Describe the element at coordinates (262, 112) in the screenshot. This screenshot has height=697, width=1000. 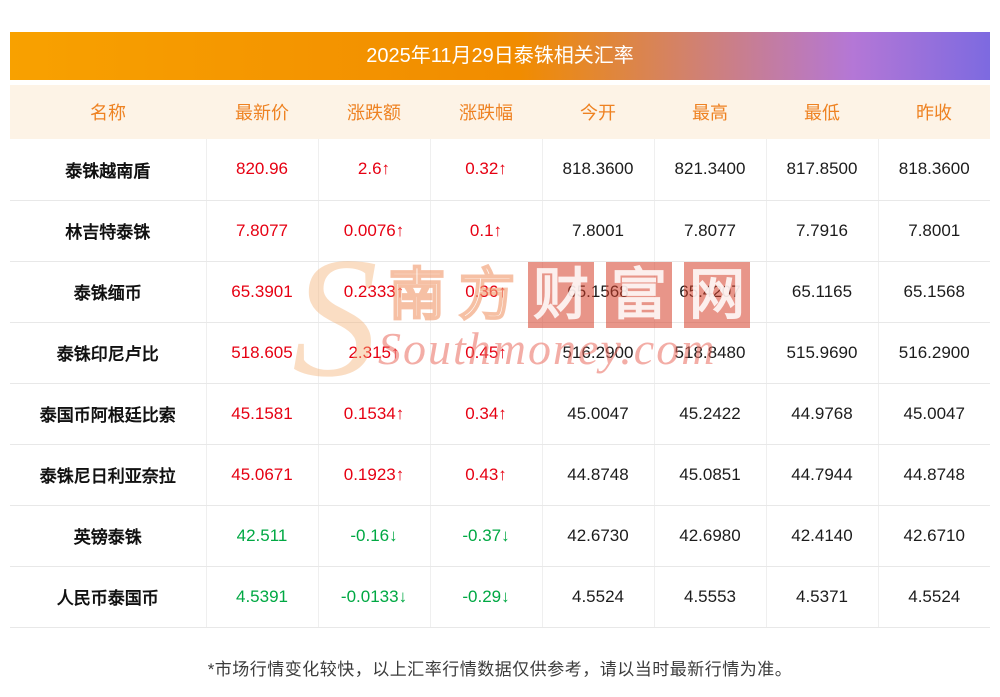
I see `column-header: 最新价` at that location.